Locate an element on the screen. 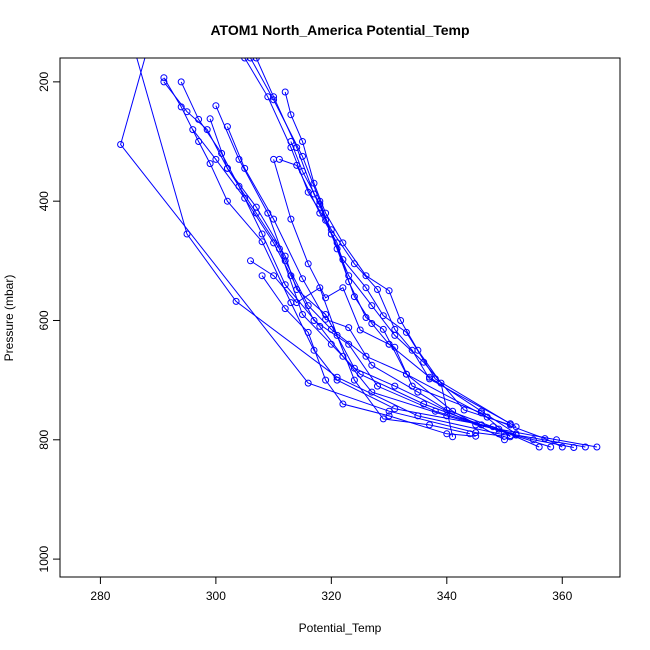 This screenshot has width=650, height=650. y-tick-label: 400 is located at coordinates (44, 201).